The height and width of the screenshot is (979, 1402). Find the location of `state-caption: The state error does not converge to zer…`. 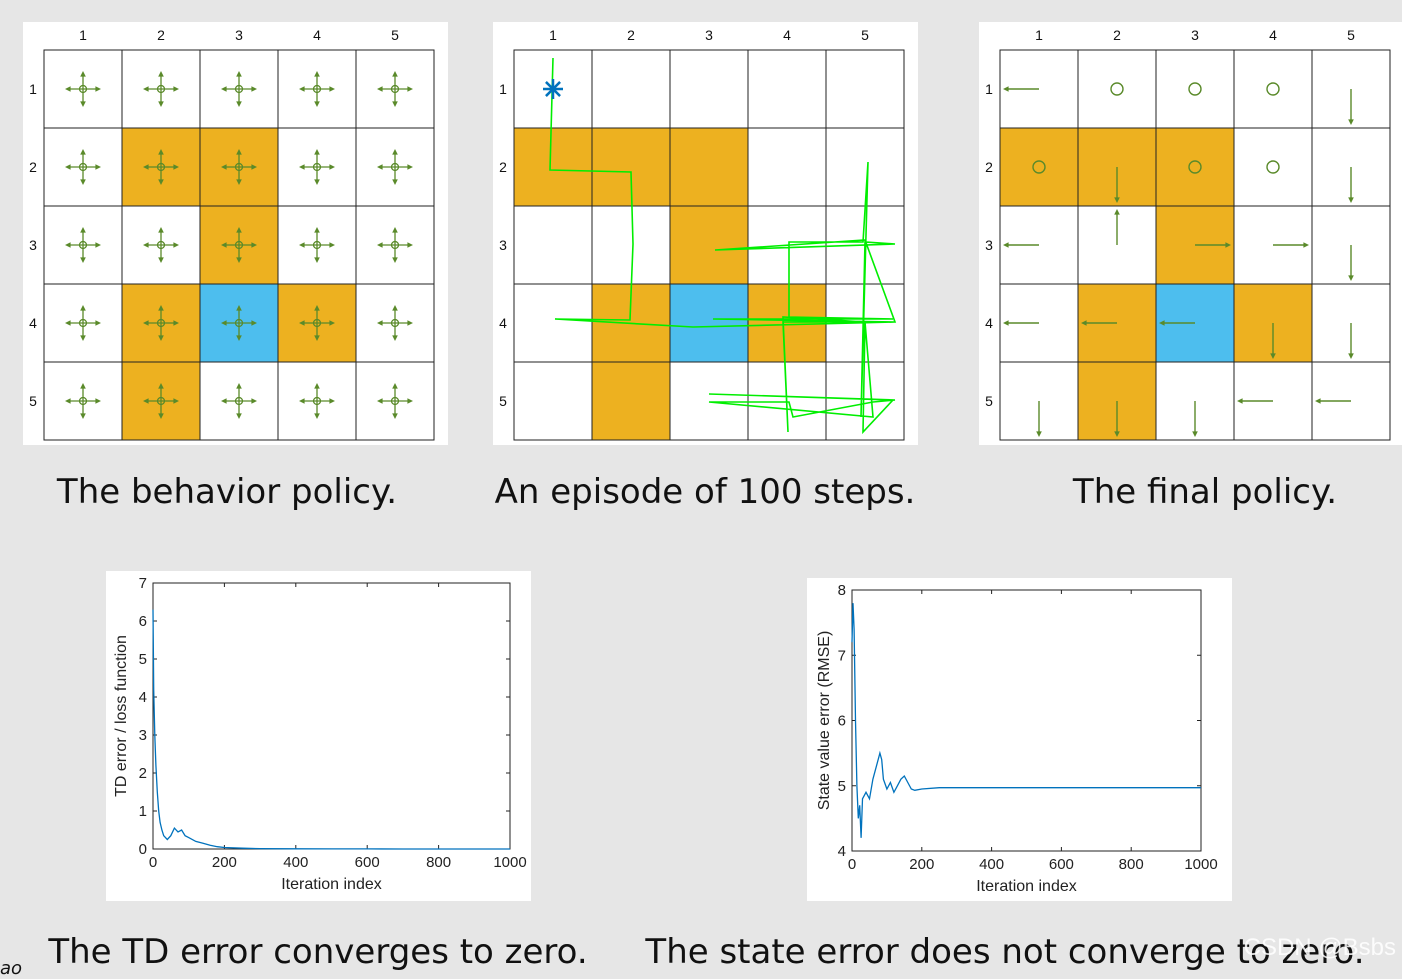

state-caption: The state error does not converge to zer… is located at coordinates (1005, 952).